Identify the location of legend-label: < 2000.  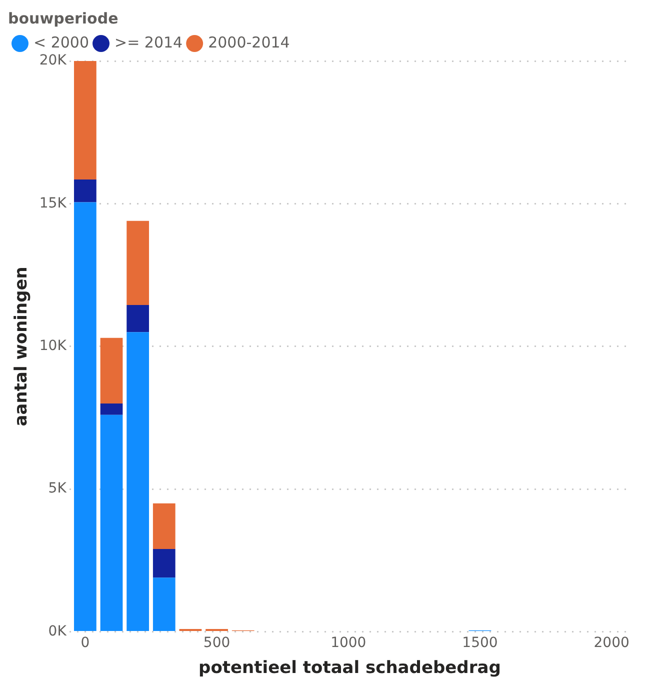
(62, 42).